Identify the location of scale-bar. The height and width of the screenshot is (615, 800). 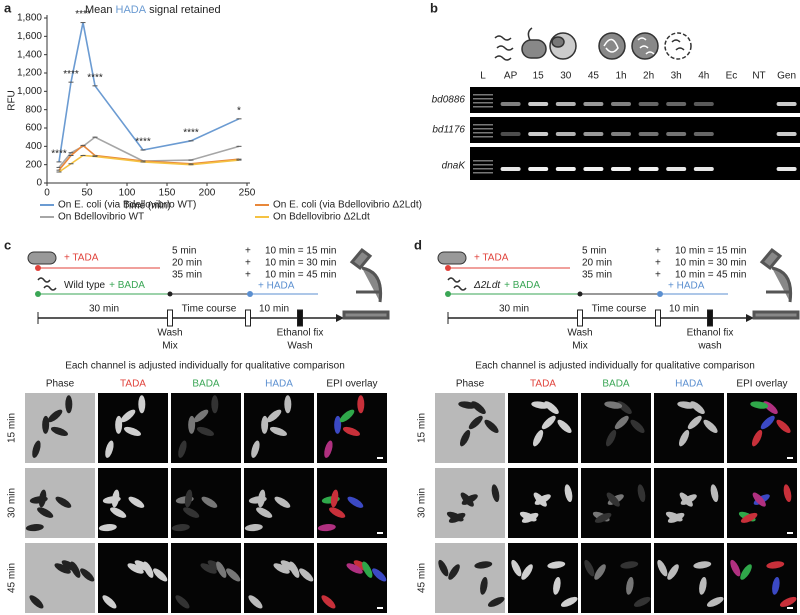
(380, 608).